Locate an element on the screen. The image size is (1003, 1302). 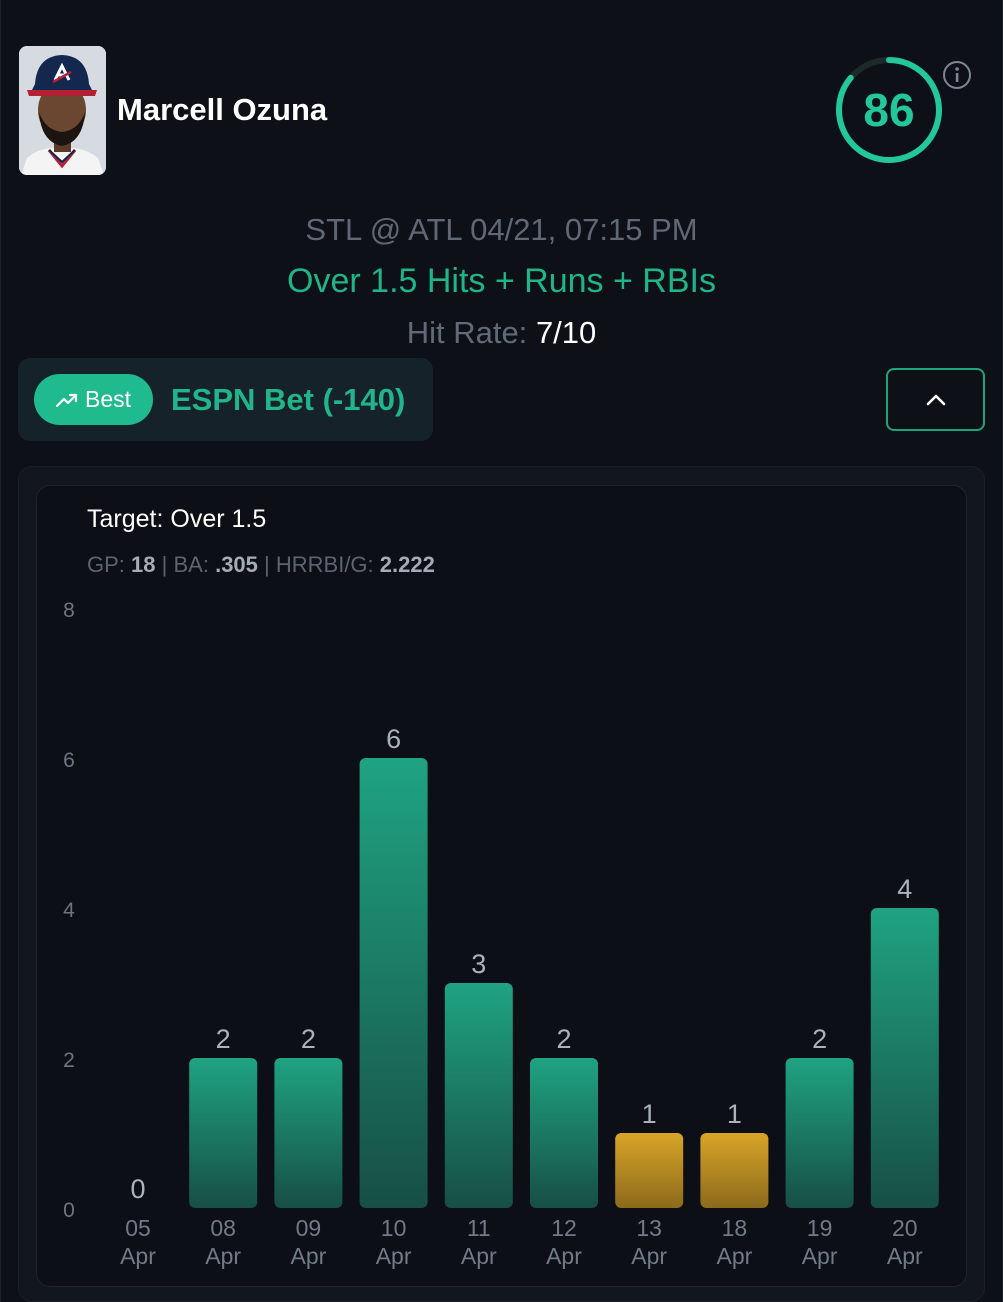
confidence-score: 86 is located at coordinates (889, 110).